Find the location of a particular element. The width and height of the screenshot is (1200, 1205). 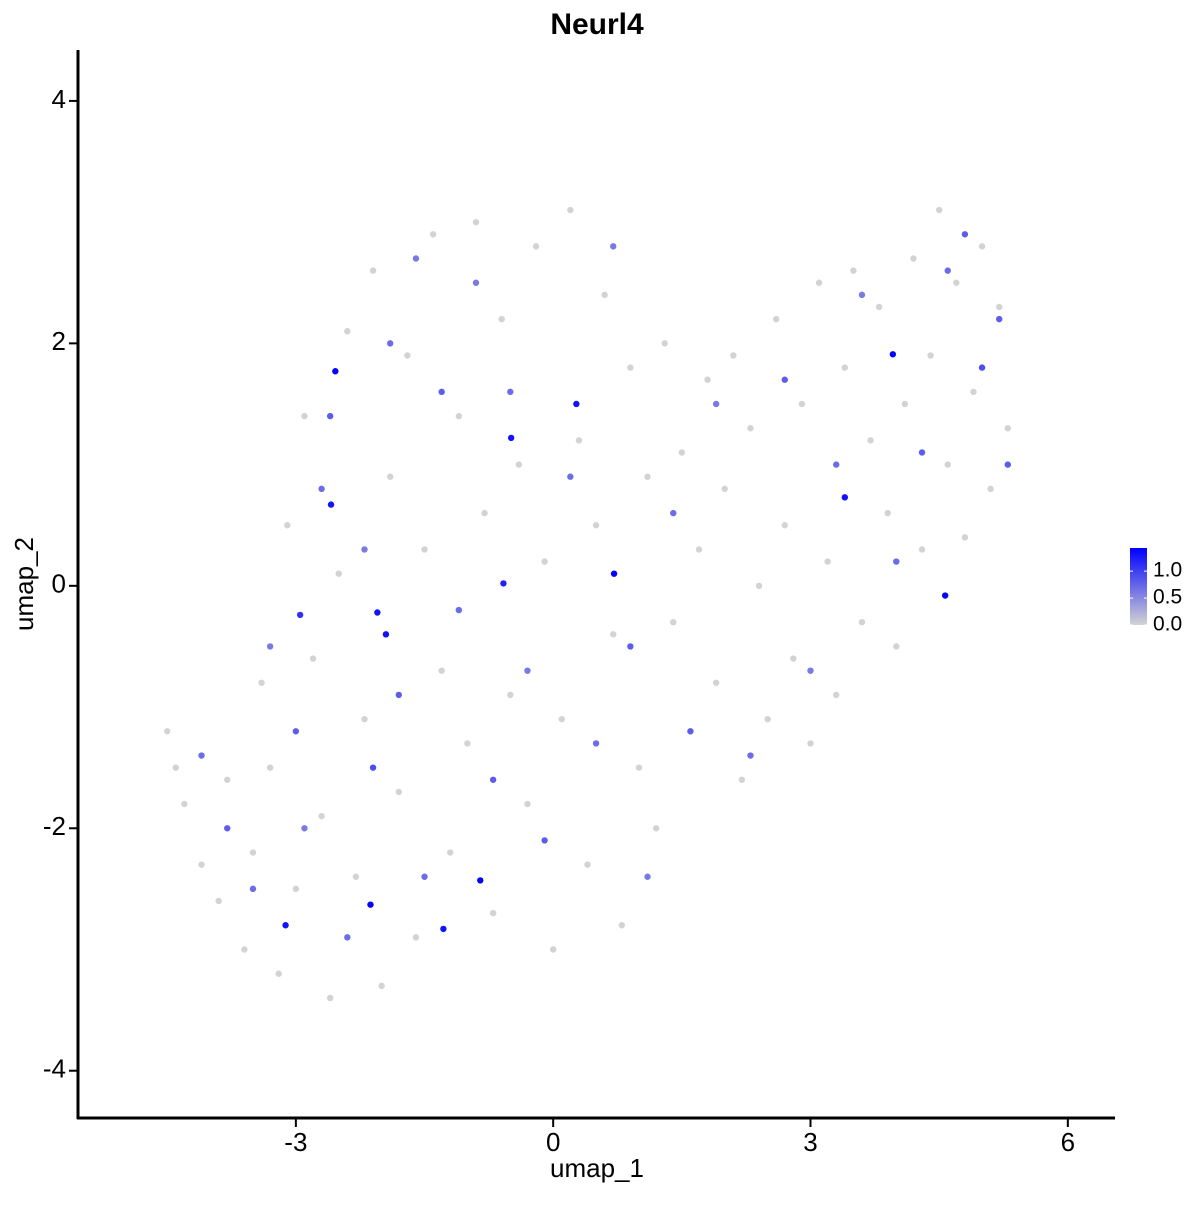

y-tick-label: 0 is located at coordinates (59, 584).